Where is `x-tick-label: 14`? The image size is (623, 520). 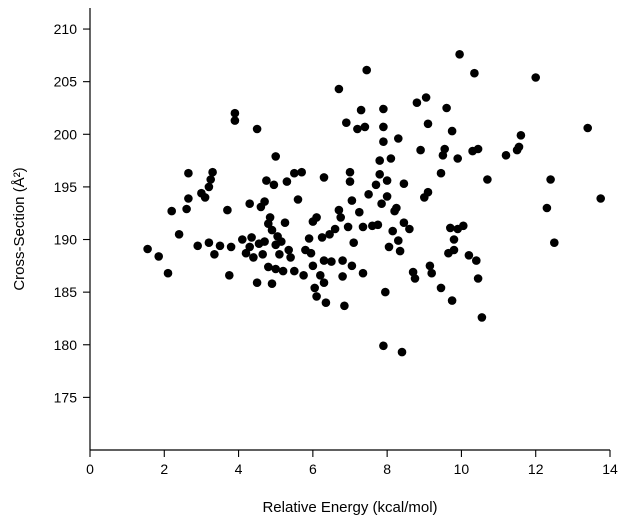 x-tick-label: 14 is located at coordinates (610, 469).